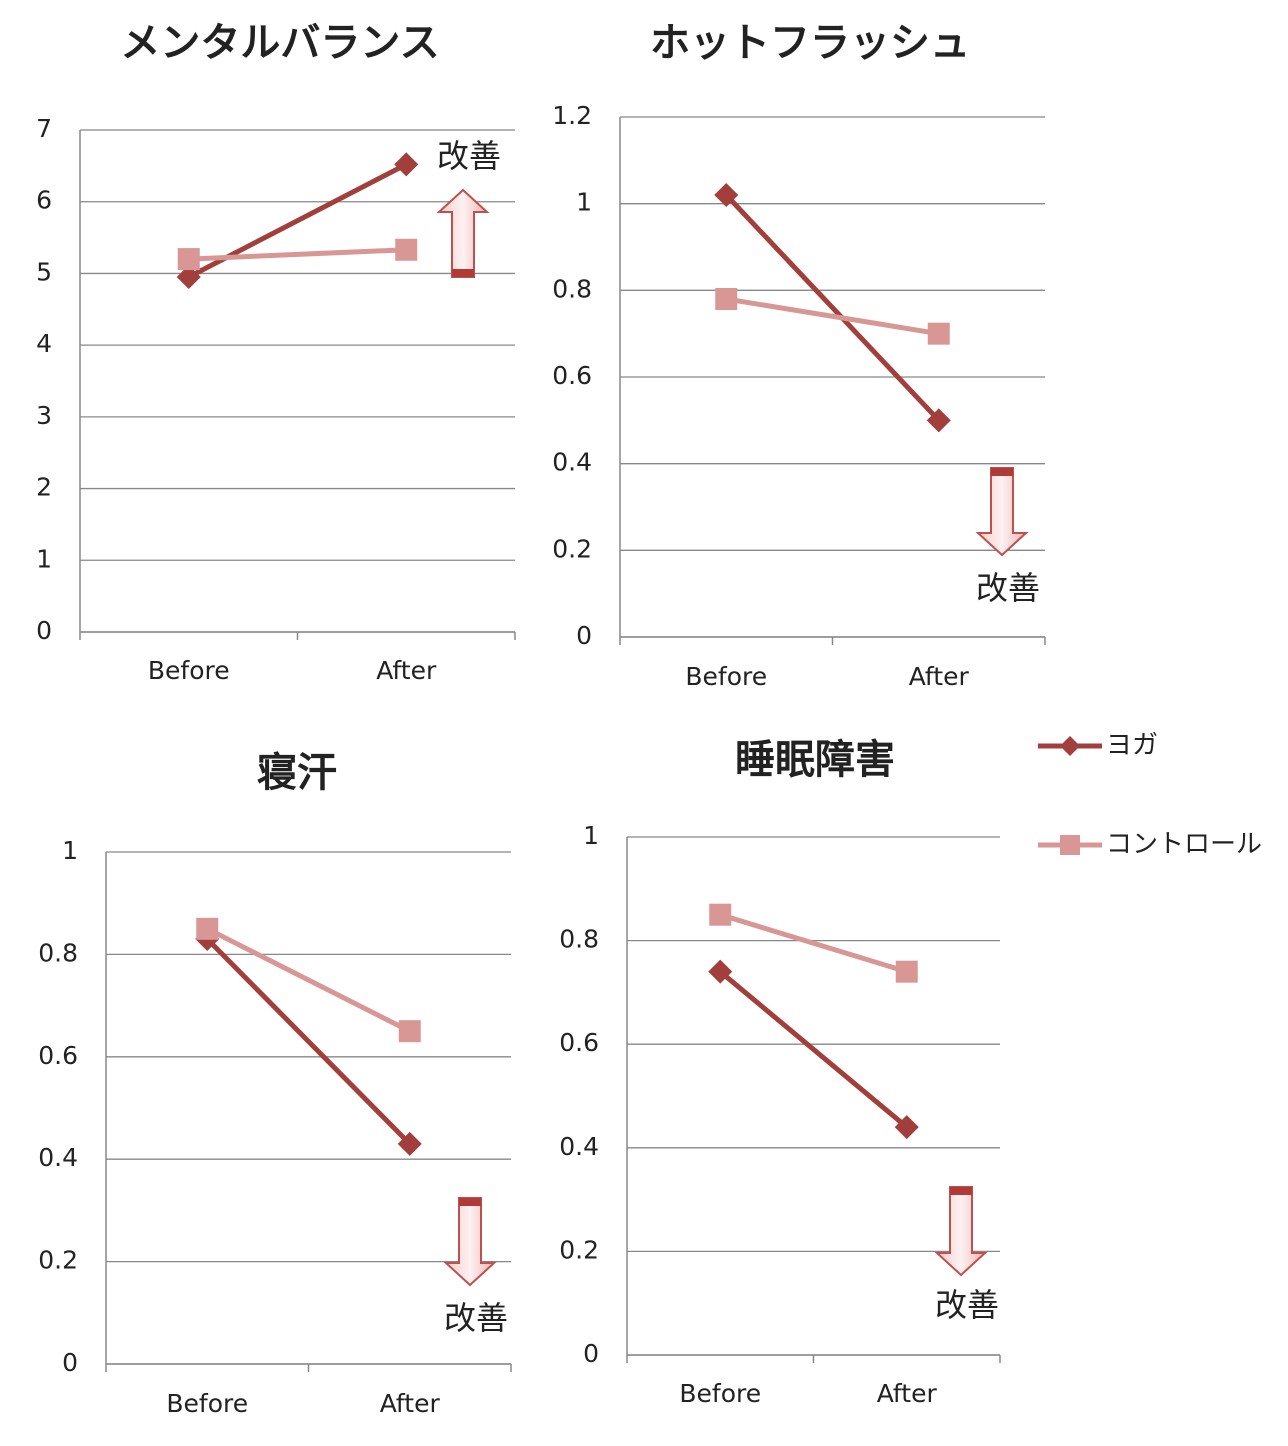 The height and width of the screenshot is (1446, 1288). What do you see at coordinates (815, 760) in the screenshot?
I see `chart-title: 睡眠障害` at bounding box center [815, 760].